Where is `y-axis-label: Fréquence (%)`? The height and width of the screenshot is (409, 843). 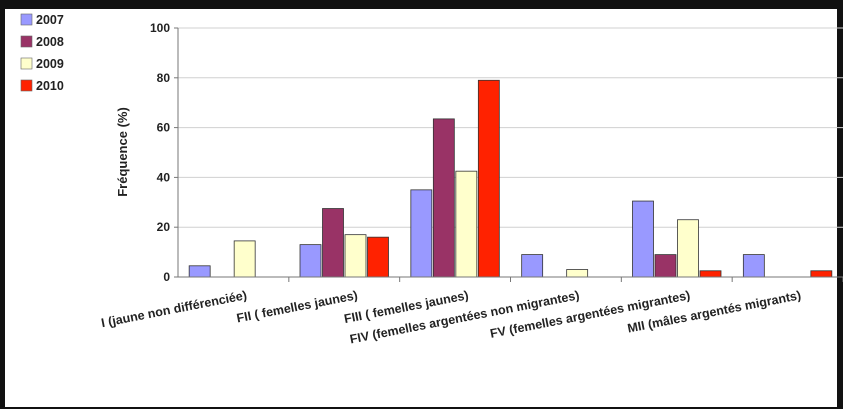
y-axis-label: Fréquence (%) is located at coordinates (122, 152).